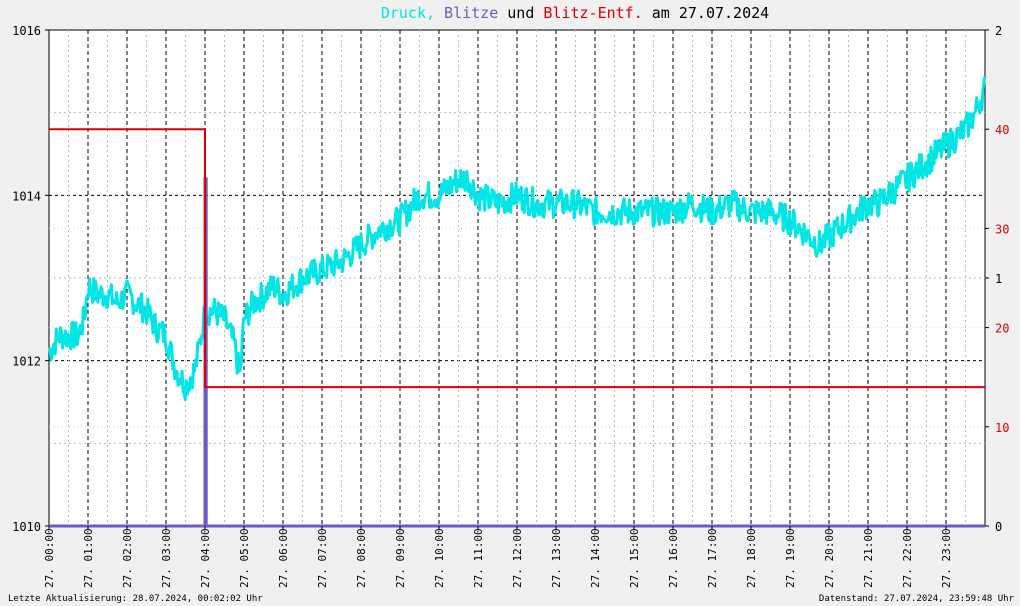 The image size is (1020, 606). Describe the element at coordinates (556, 558) in the screenshot. I see `x-tick-label: 27. 13:00` at that location.